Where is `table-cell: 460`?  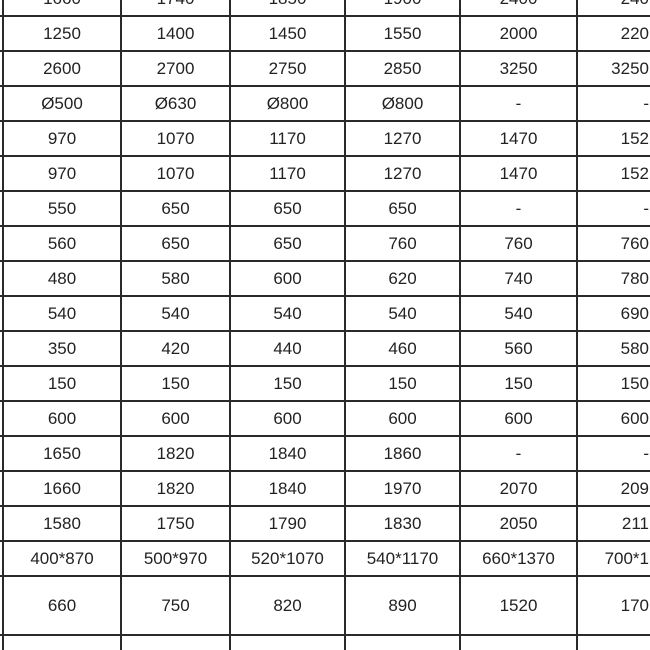
table-cell: 460 is located at coordinates (402, 348).